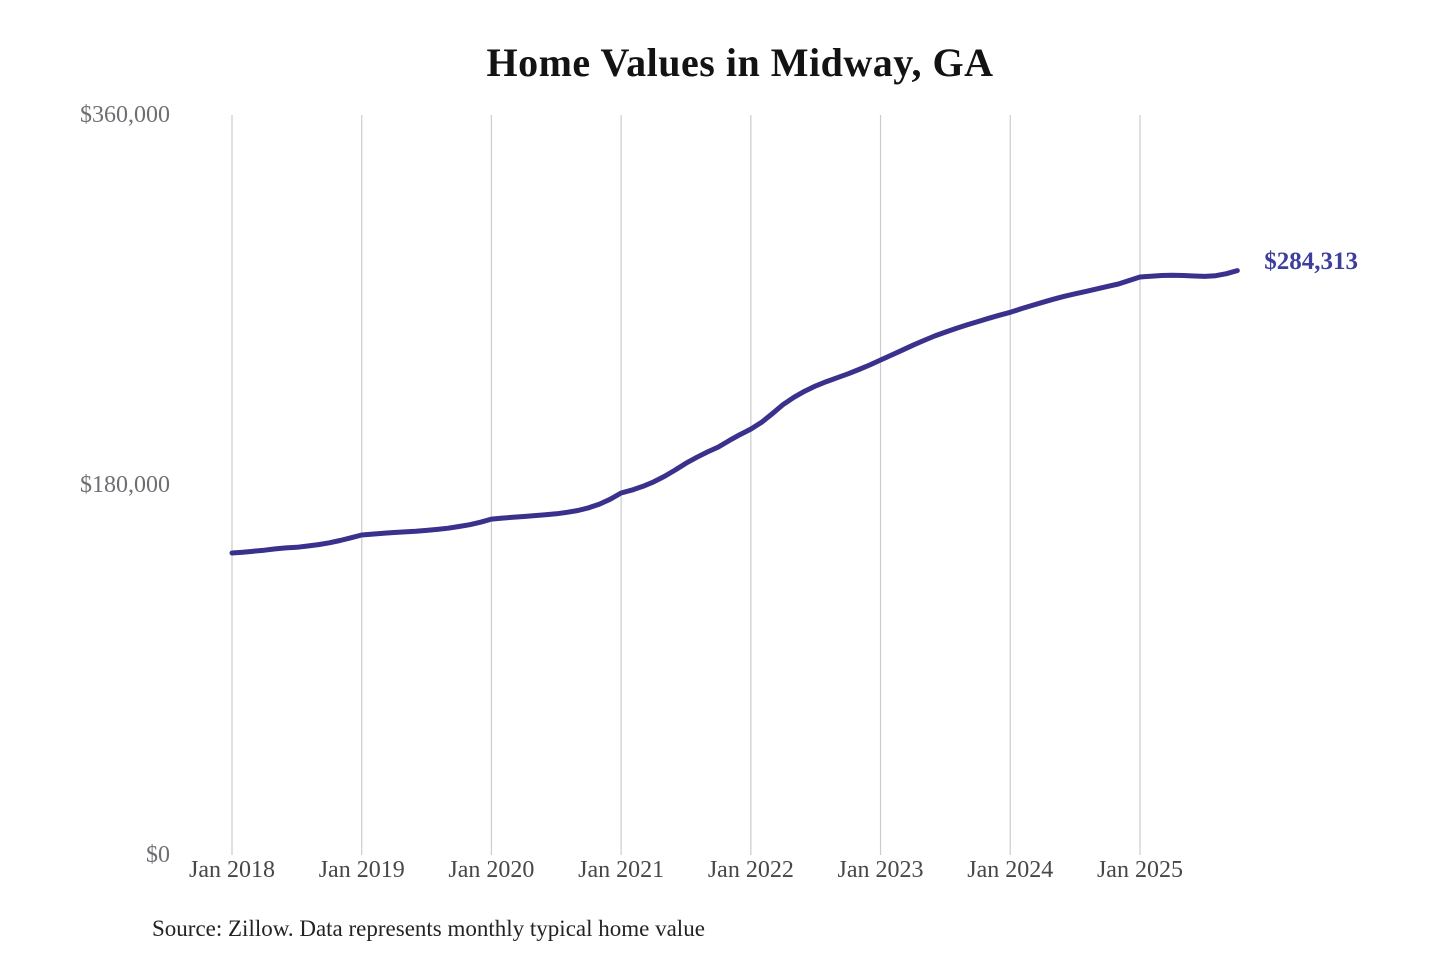  What do you see at coordinates (158, 855) in the screenshot?
I see `y-axis-tick-0: $0` at bounding box center [158, 855].